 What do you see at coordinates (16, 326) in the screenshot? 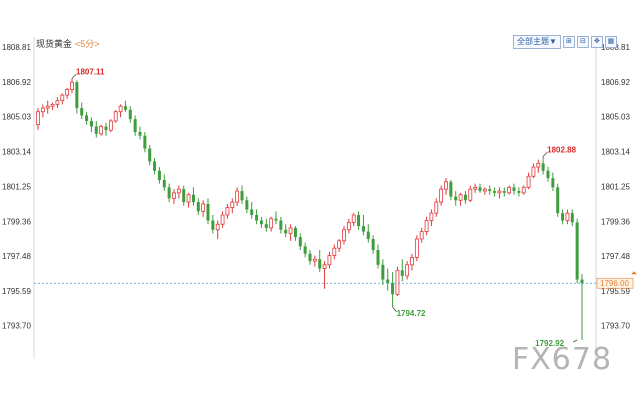
I see `y-tick-label-left: 1793.70` at bounding box center [16, 326].